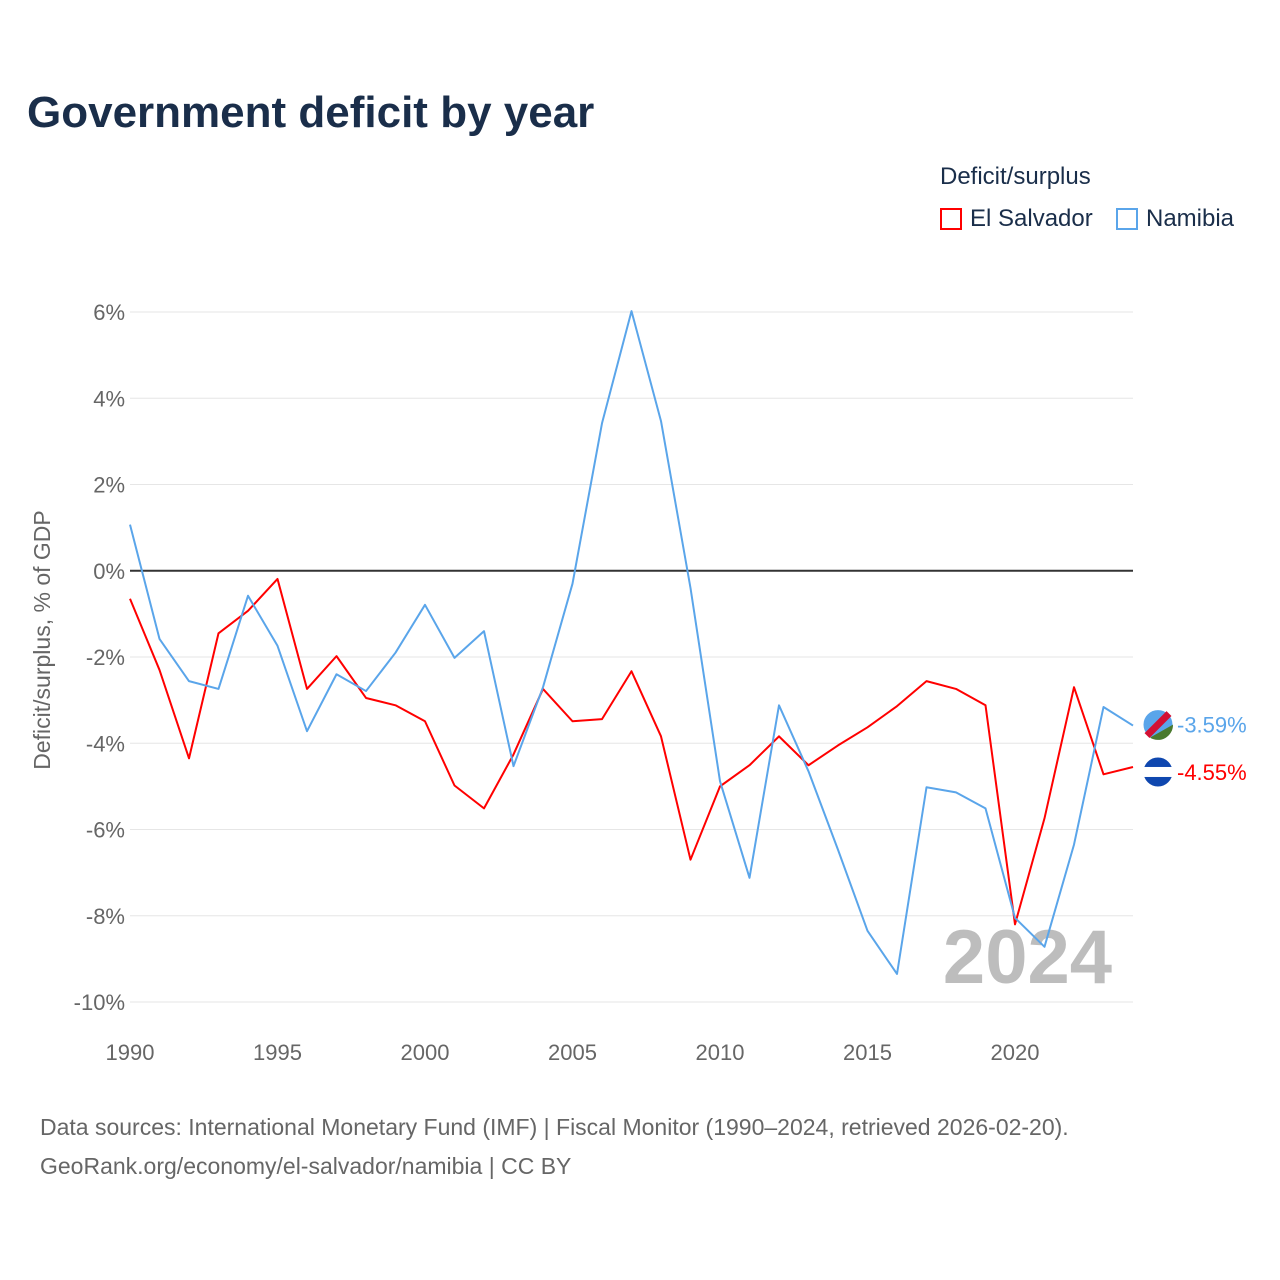  I want to click on end-value-label: -4.55%, so click(1212, 772).